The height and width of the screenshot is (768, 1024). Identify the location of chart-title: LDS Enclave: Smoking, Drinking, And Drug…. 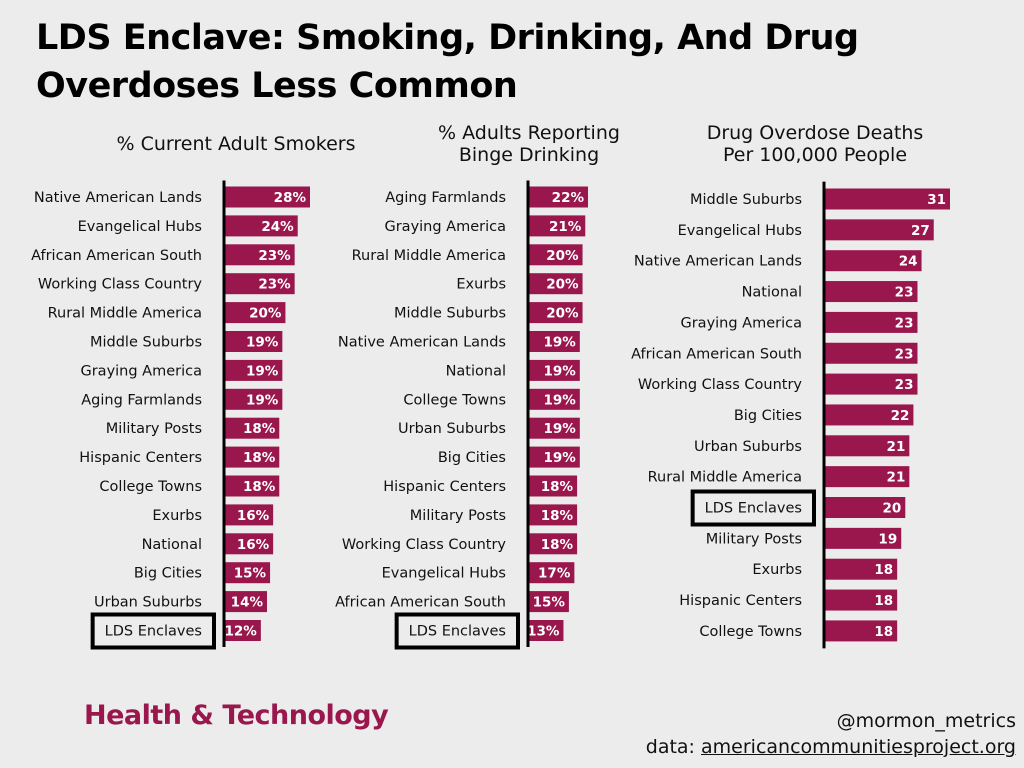
(516, 62).